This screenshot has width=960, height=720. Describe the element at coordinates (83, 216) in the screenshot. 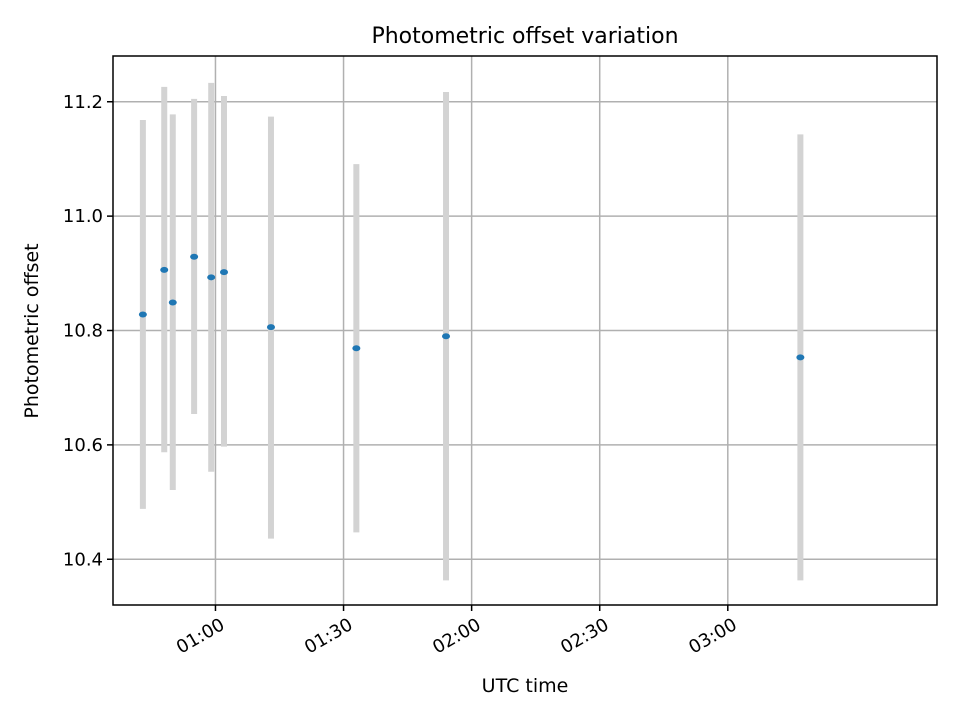

I see `y-tick-label: 11.0` at that location.